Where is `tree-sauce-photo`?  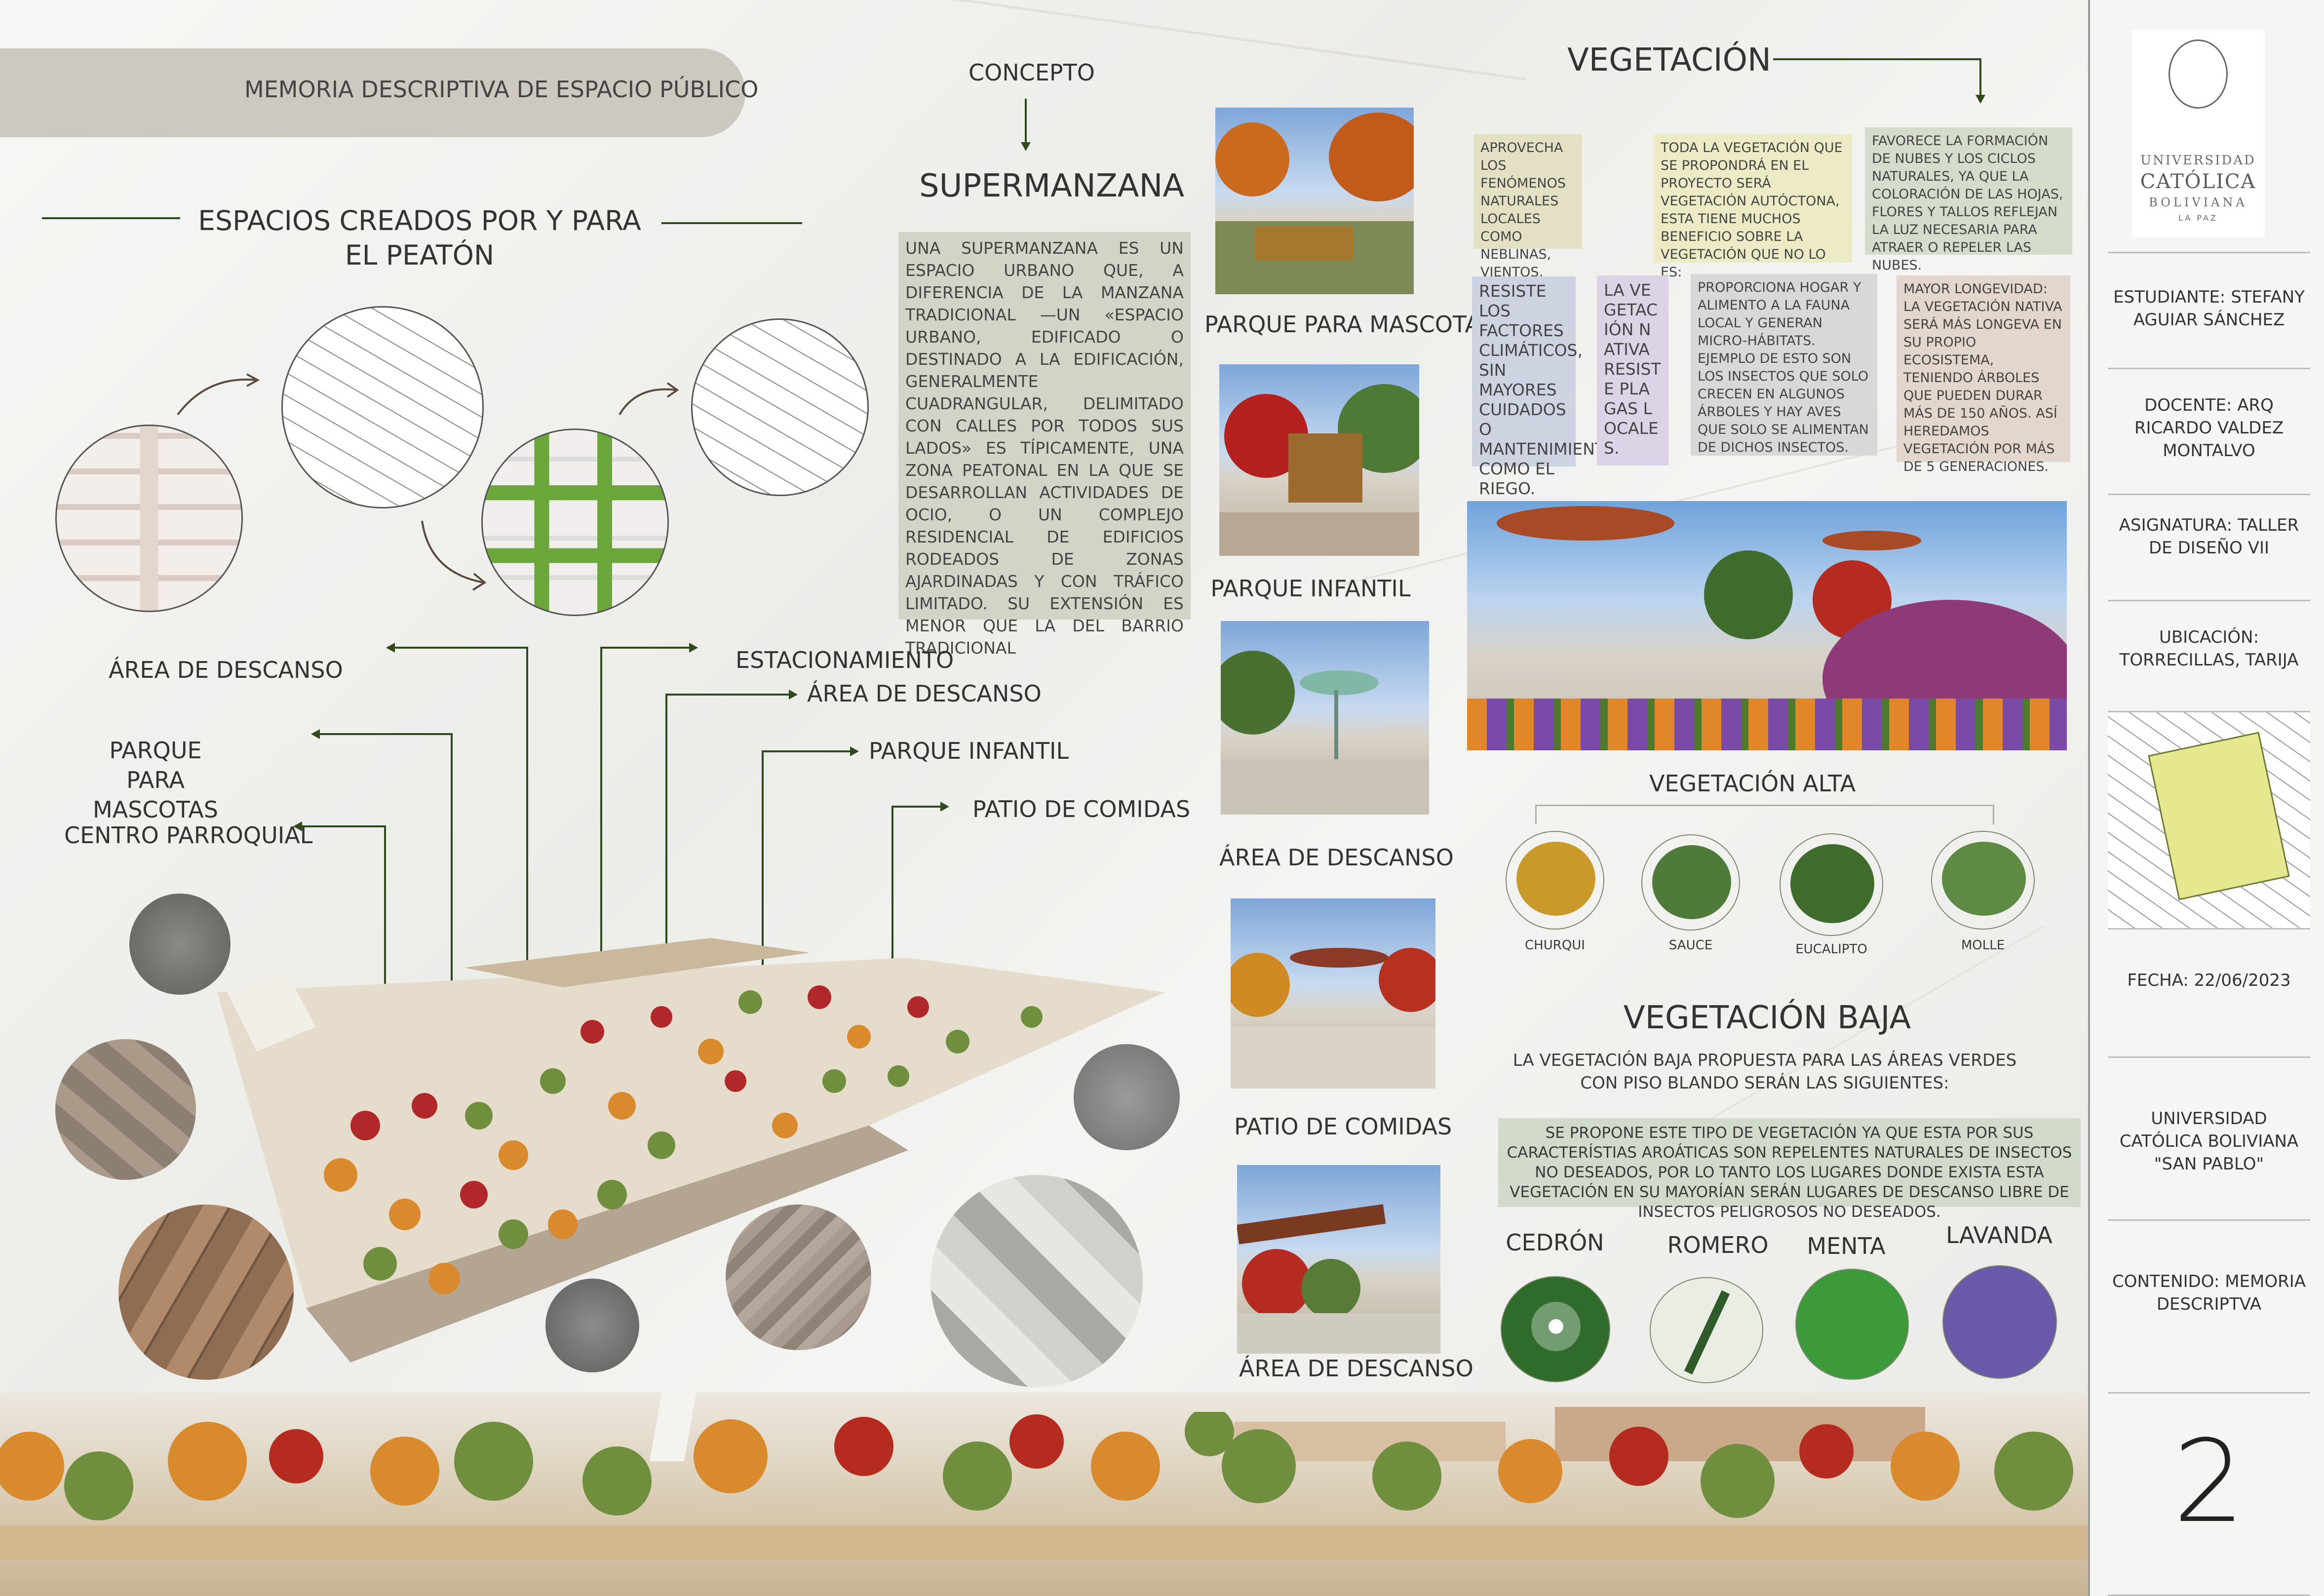 tree-sauce-photo is located at coordinates (1690, 882).